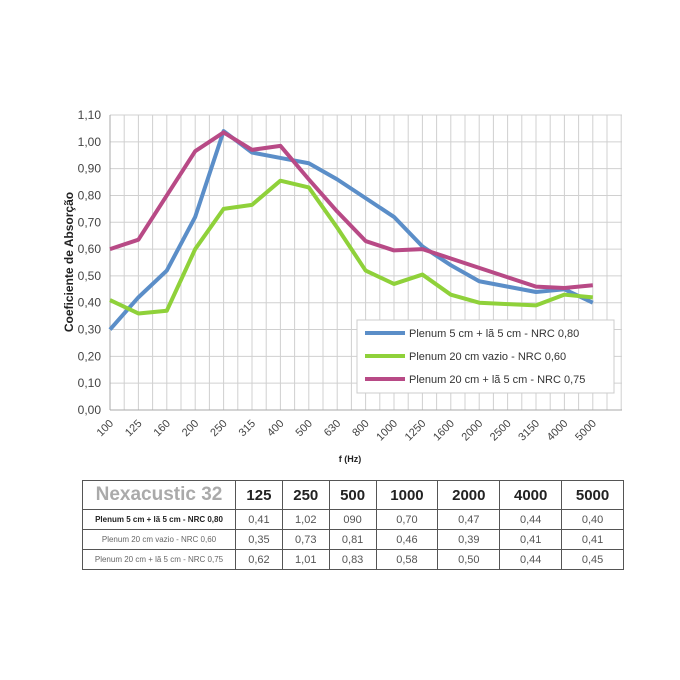 This screenshot has height=680, width=680. Describe the element at coordinates (416, 431) in the screenshot. I see `x-tick-label: 1250` at that location.